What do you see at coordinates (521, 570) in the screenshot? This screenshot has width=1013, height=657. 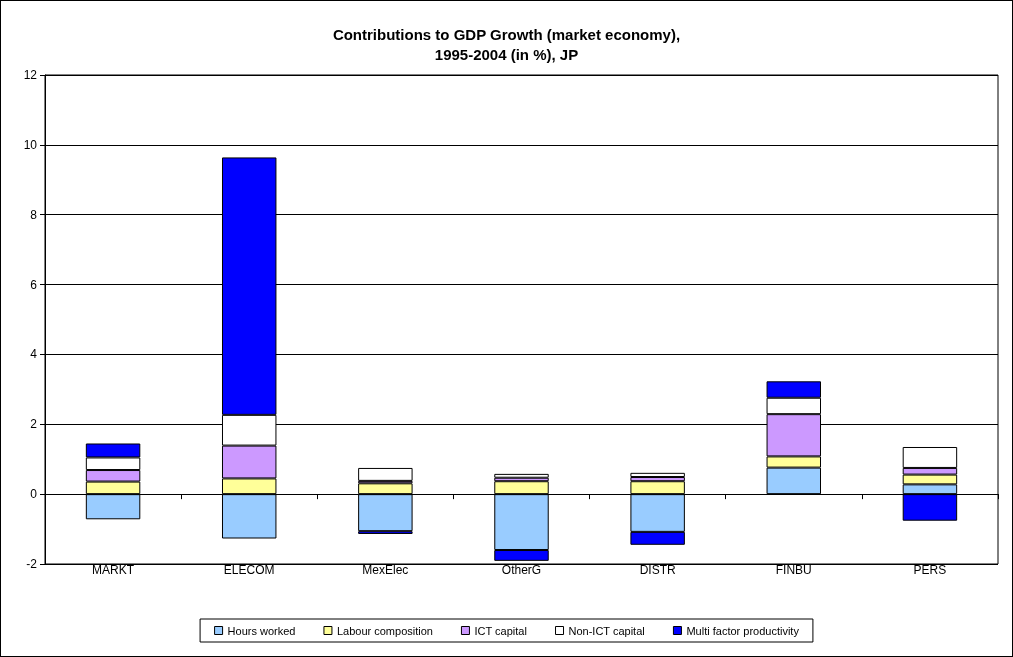 I see `x-tick-label: OtherG` at bounding box center [521, 570].